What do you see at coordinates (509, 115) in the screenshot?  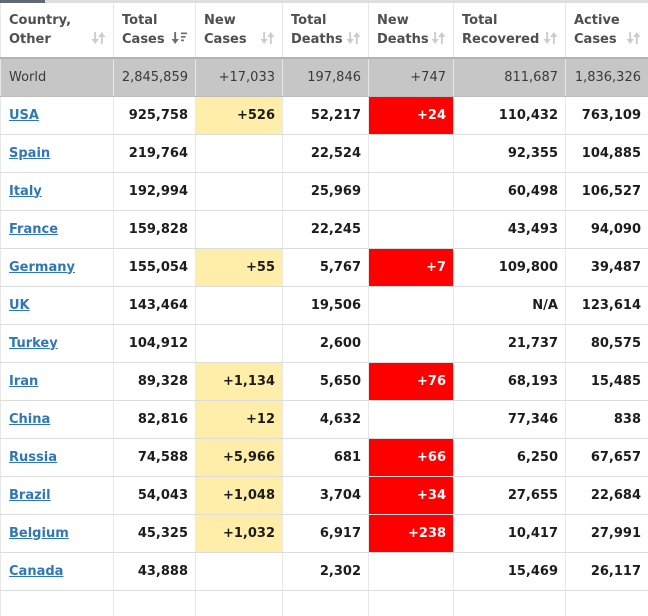 I see `total-recovered-cell: 110,432` at bounding box center [509, 115].